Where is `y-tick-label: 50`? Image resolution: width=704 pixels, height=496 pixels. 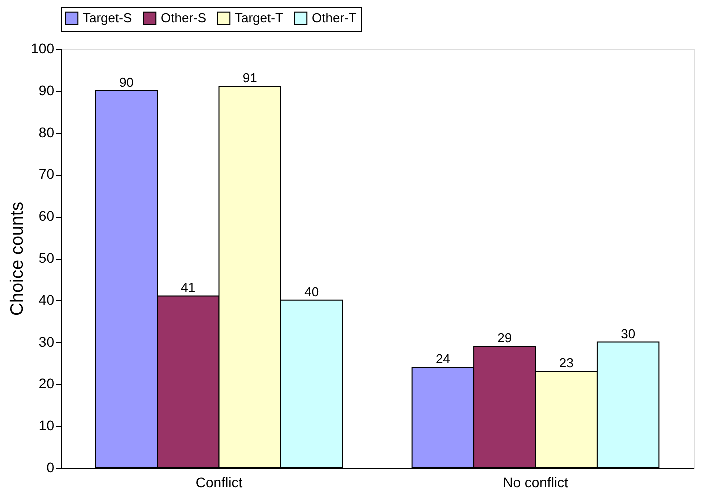 y-tick-label: 50 is located at coordinates (46, 258).